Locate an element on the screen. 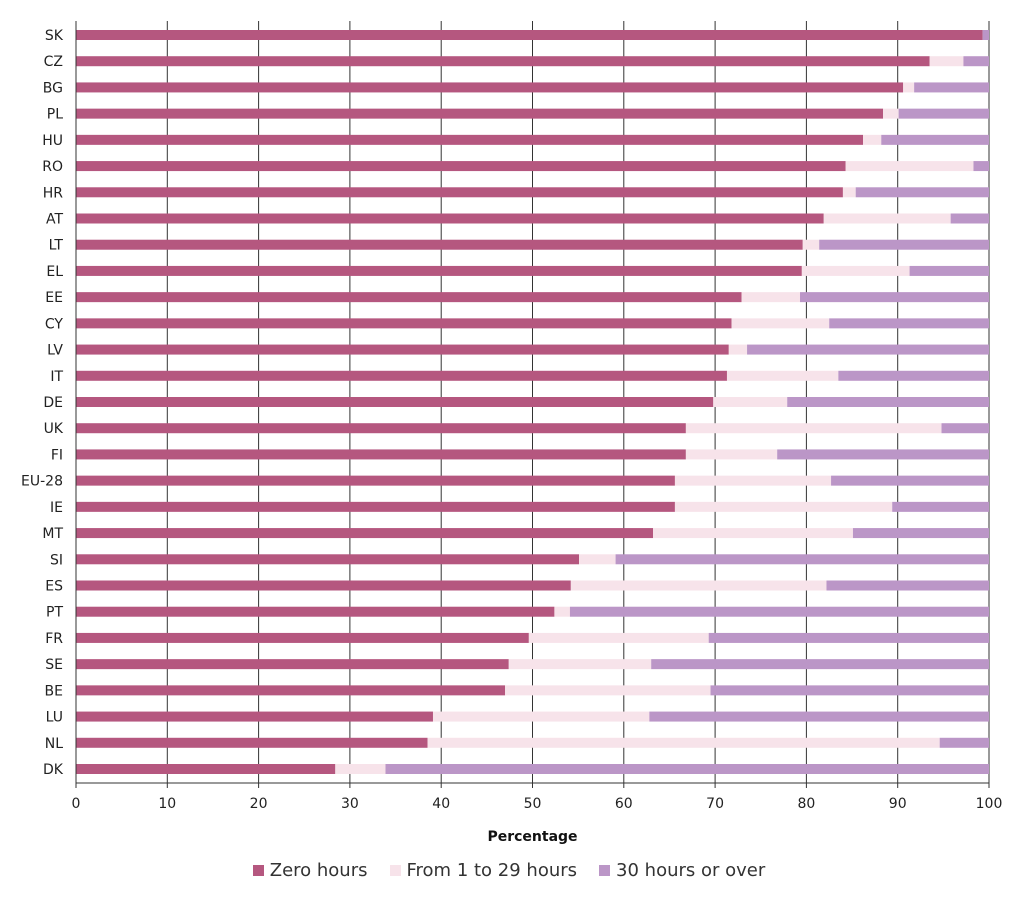  legend-item: From 1 to 29 hours is located at coordinates (483, 870).